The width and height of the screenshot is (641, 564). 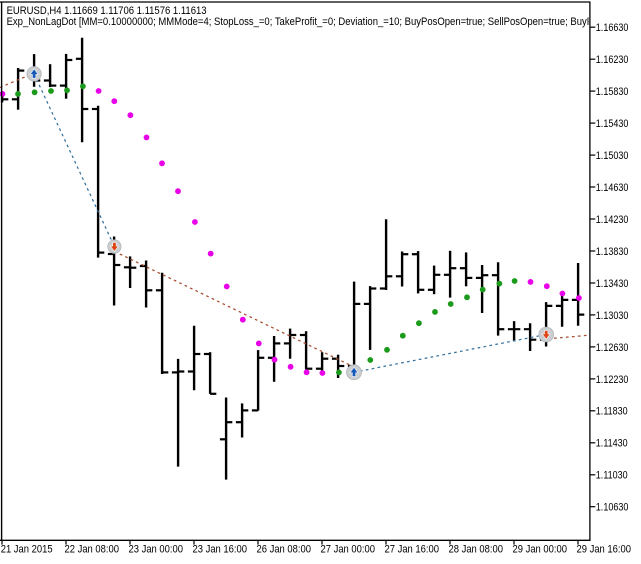 What do you see at coordinates (612, 220) in the screenshot?
I see `svg-text: 1.14230` at bounding box center [612, 220].